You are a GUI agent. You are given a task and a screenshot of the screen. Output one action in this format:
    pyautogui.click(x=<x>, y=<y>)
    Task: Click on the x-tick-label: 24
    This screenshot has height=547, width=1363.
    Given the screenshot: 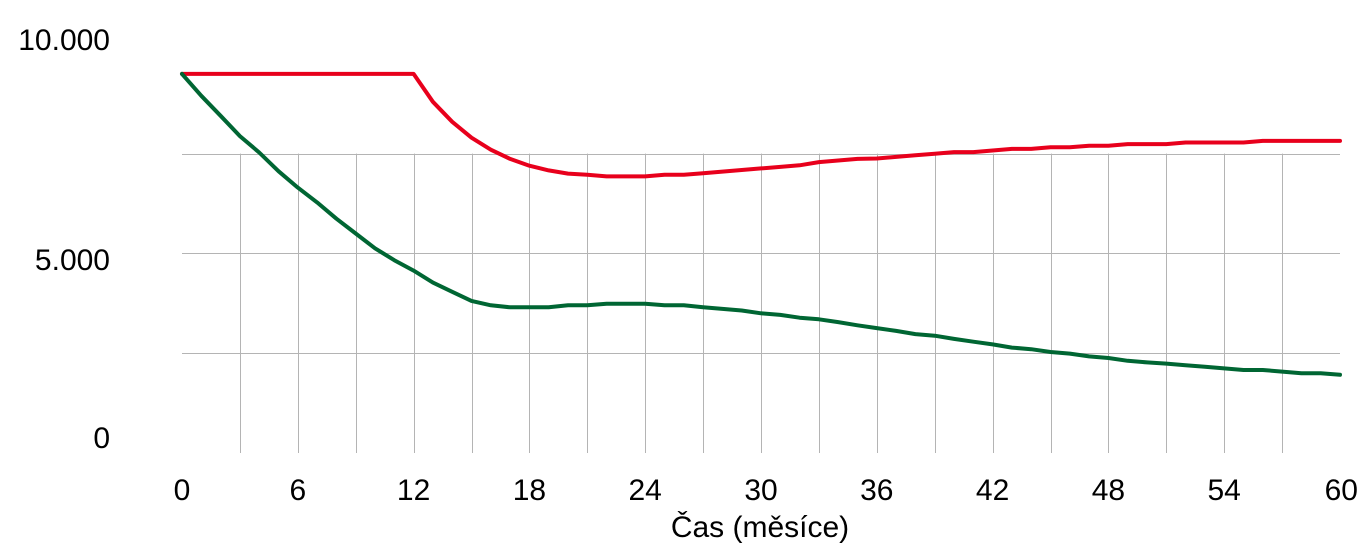 What is the action you would take?
    pyautogui.click(x=645, y=490)
    